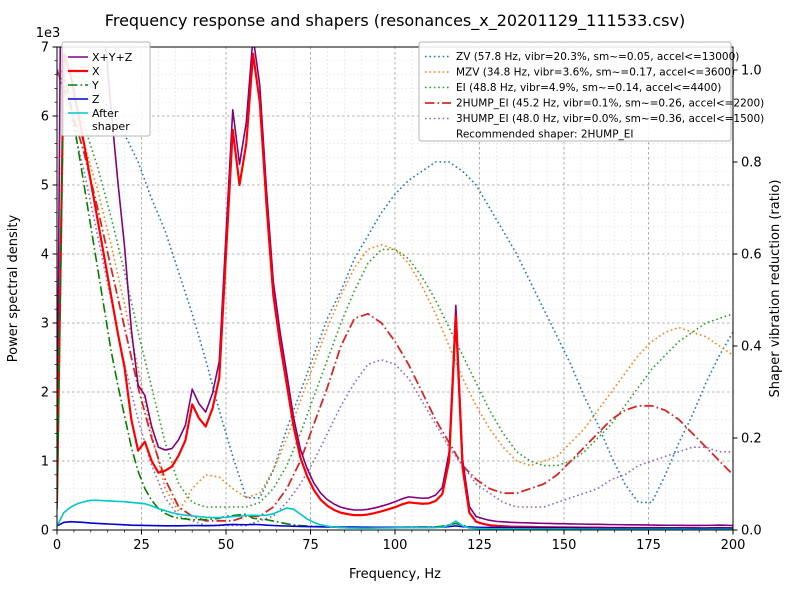 Image resolution: width=800 pixels, height=605 pixels. I want to click on legend-item-x: X, so click(84, 71).